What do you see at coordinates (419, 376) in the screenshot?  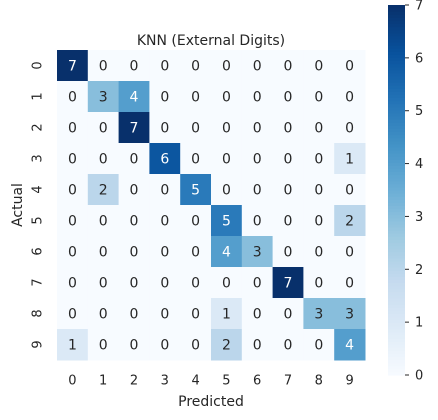 I see `colorbar-tick-label: 0` at bounding box center [419, 376].